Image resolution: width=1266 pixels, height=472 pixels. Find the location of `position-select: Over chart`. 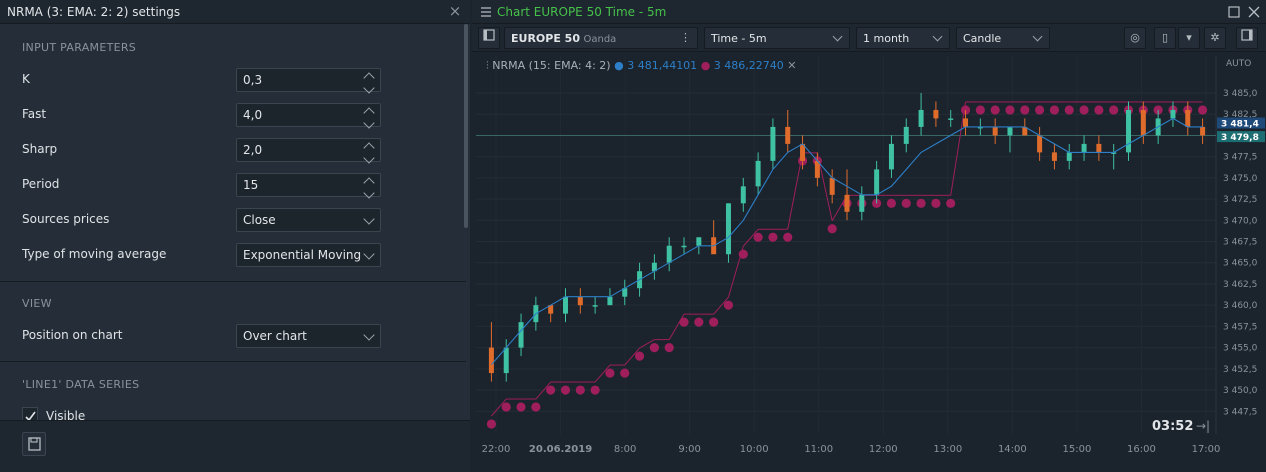

position-select: Over chart is located at coordinates (308, 336).